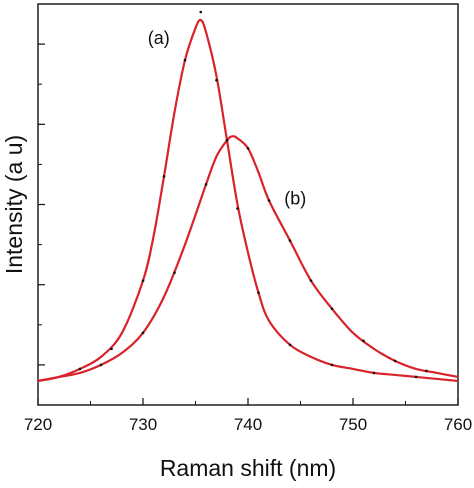 The width and height of the screenshot is (474, 488). Describe the element at coordinates (41, 204) in the screenshot. I see `y-axis-ticks` at that location.